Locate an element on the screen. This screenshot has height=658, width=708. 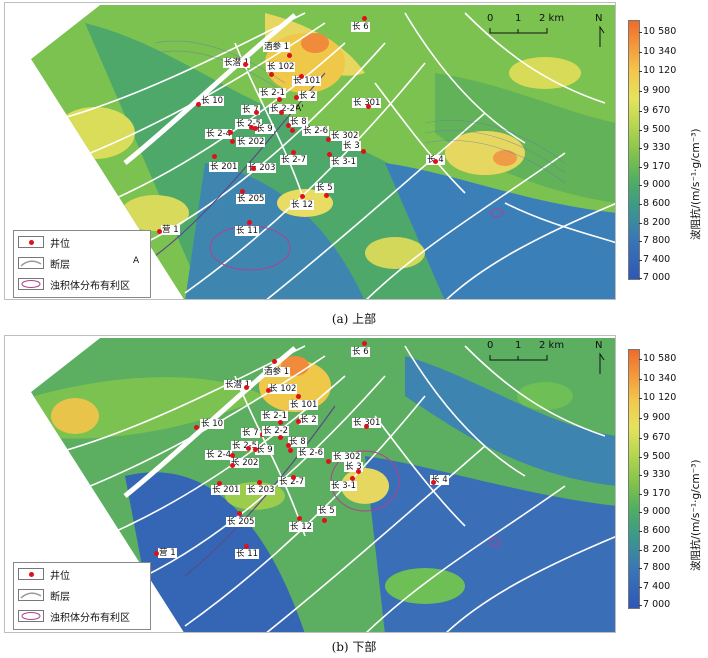
colorbar-tick: 9 670 is located at coordinates (654, 437).